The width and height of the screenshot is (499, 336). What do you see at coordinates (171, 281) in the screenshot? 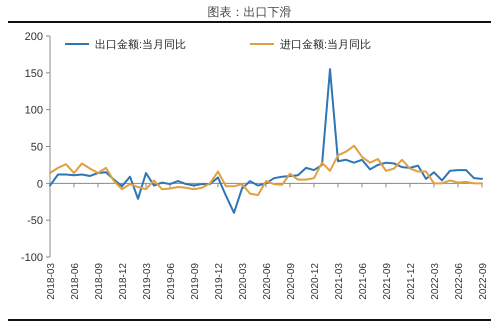
I see `x-tick-label: 2019-06` at bounding box center [171, 281].